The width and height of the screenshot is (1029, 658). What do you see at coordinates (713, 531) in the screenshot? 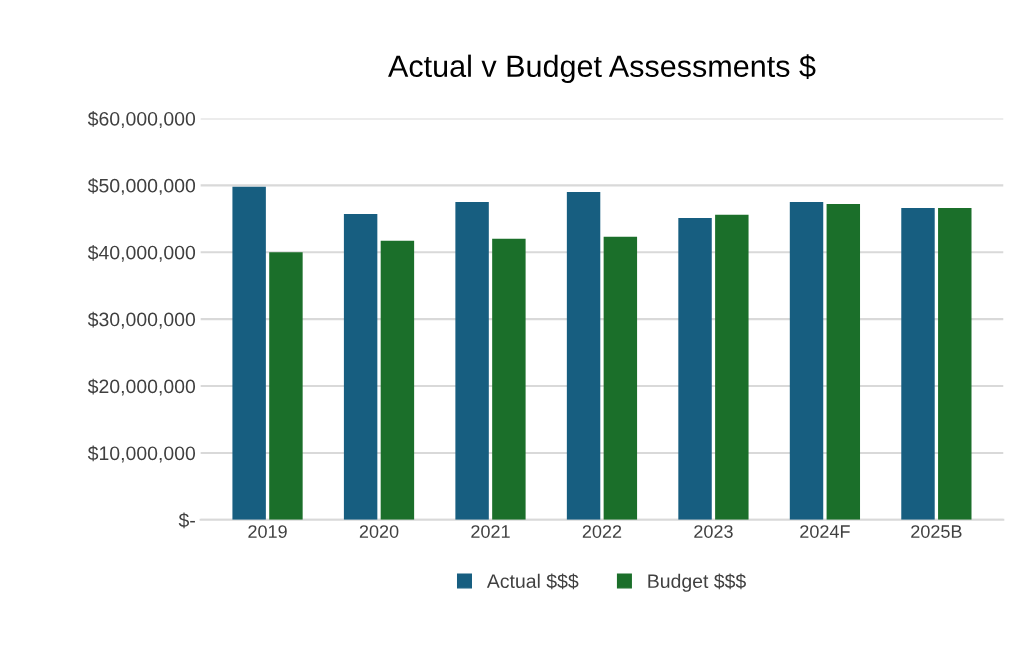
I see `x-tick-label: 2023` at bounding box center [713, 531].